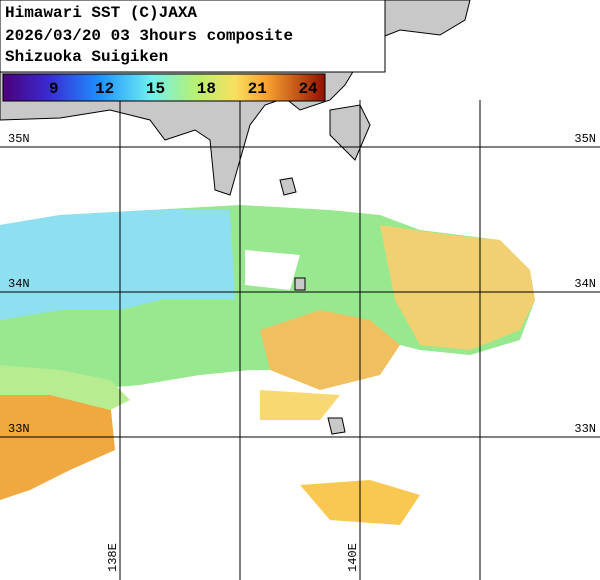 The image size is (600, 580). Describe the element at coordinates (101, 13) in the screenshot. I see `header-line: Himawari SST (C)JAXA` at that location.